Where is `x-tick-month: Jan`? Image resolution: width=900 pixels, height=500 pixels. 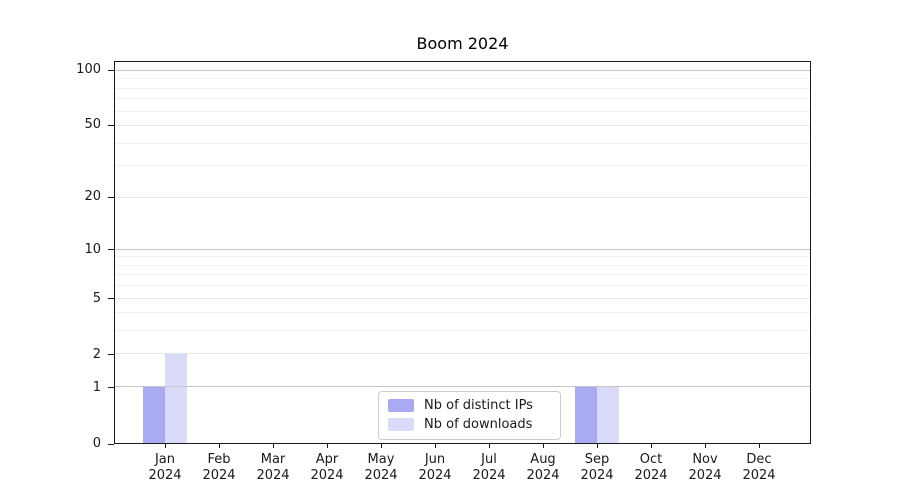
x-tick-month: Jan is located at coordinates (165, 459).